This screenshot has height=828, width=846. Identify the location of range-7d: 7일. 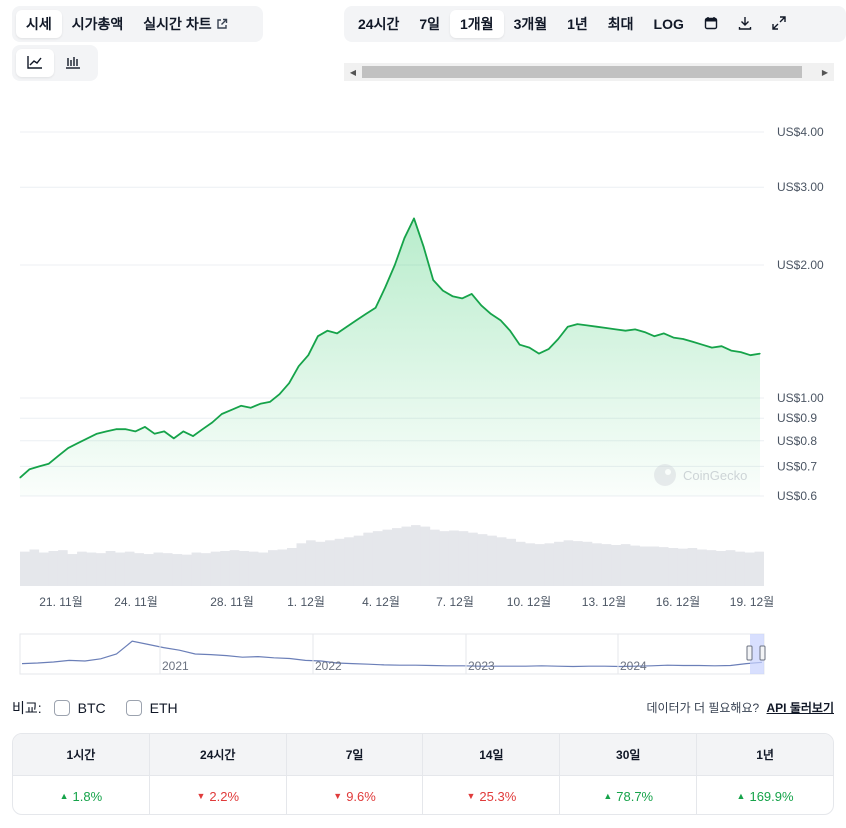
(430, 24).